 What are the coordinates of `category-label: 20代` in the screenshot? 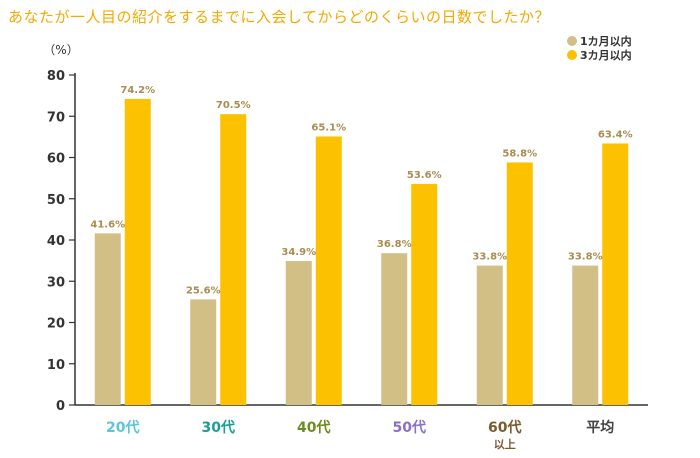 It's located at (122, 427).